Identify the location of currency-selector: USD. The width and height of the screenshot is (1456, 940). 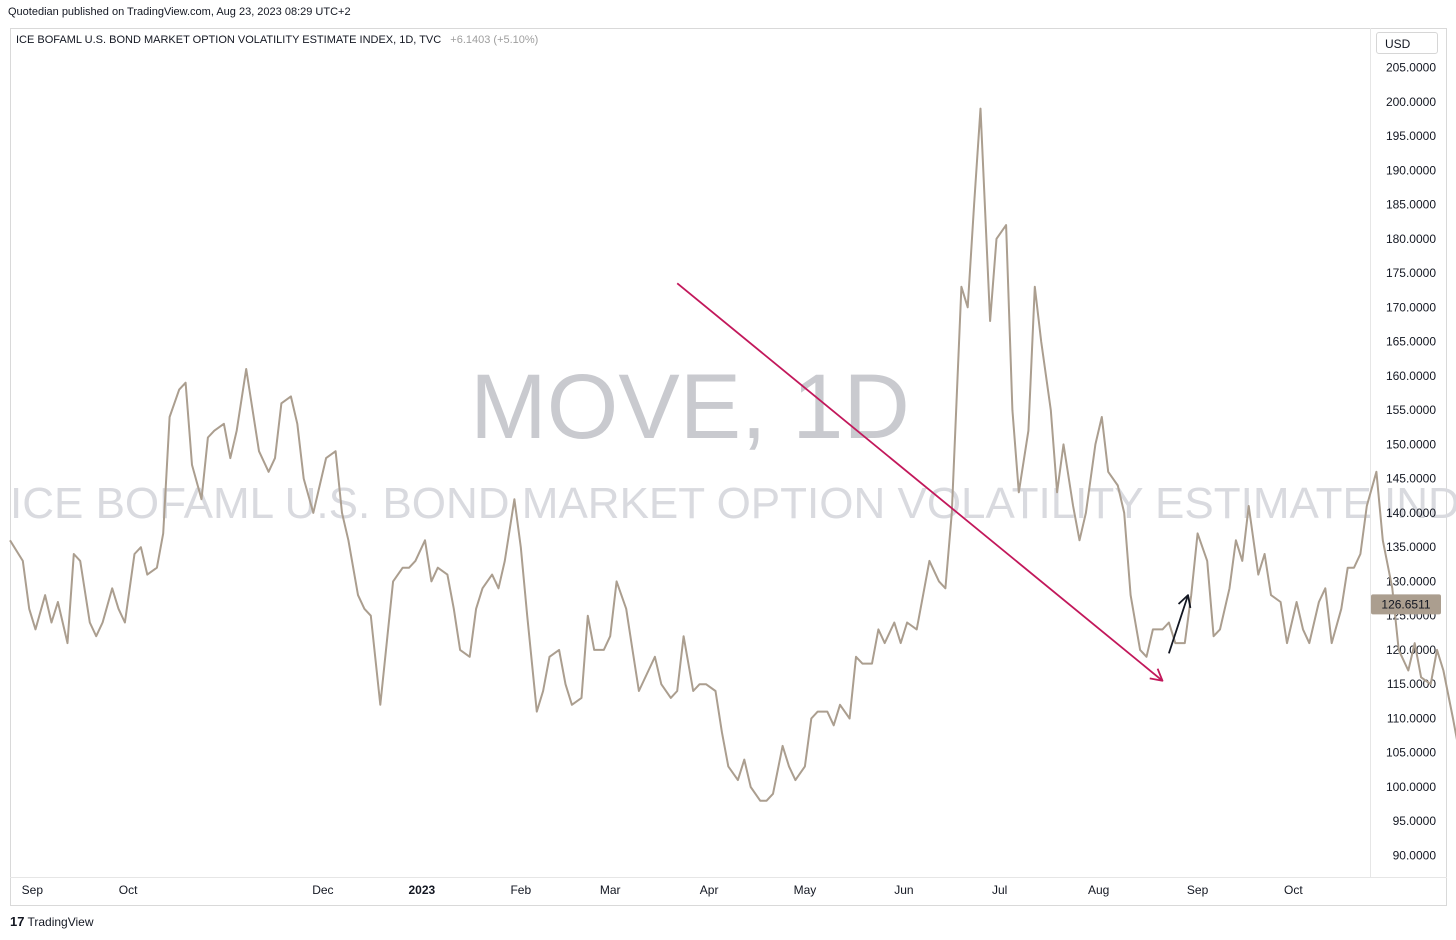
(1407, 43).